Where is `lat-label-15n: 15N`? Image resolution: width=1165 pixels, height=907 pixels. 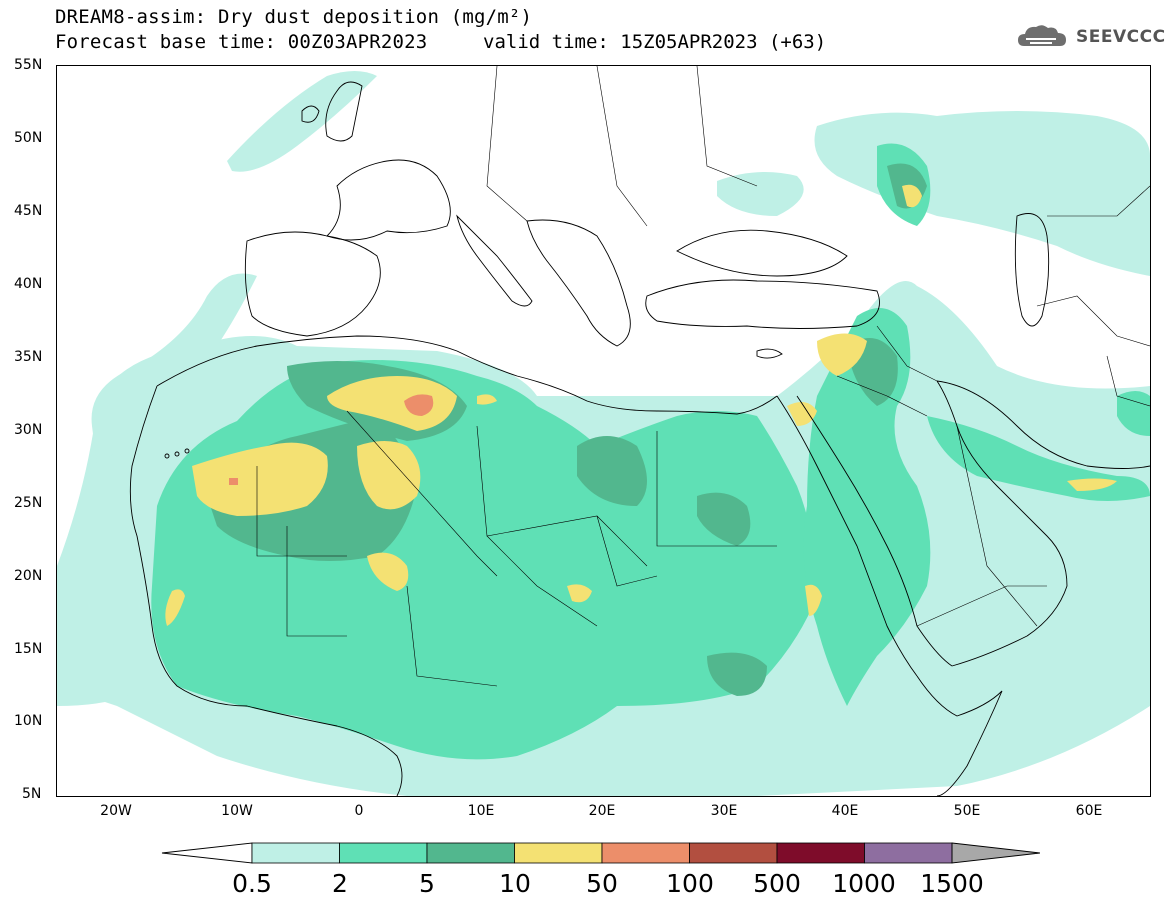 lat-label-15n: 15N is located at coordinates (28, 649).